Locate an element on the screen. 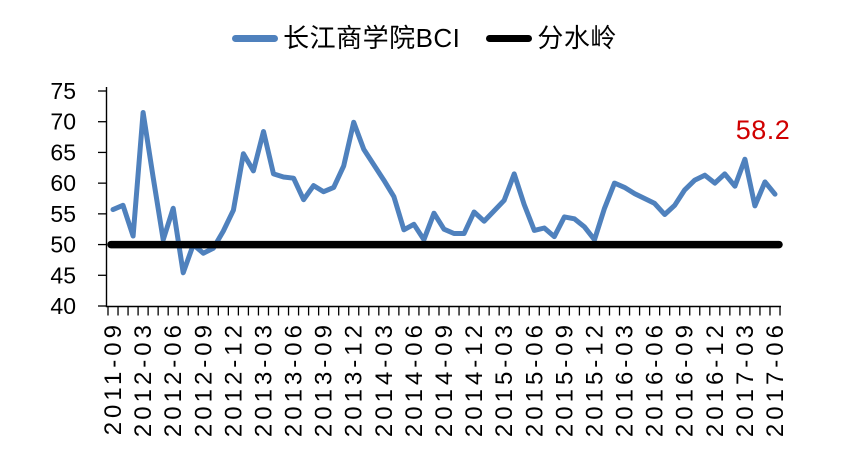  x-axis-label: 2015-03 is located at coordinates (504, 379).